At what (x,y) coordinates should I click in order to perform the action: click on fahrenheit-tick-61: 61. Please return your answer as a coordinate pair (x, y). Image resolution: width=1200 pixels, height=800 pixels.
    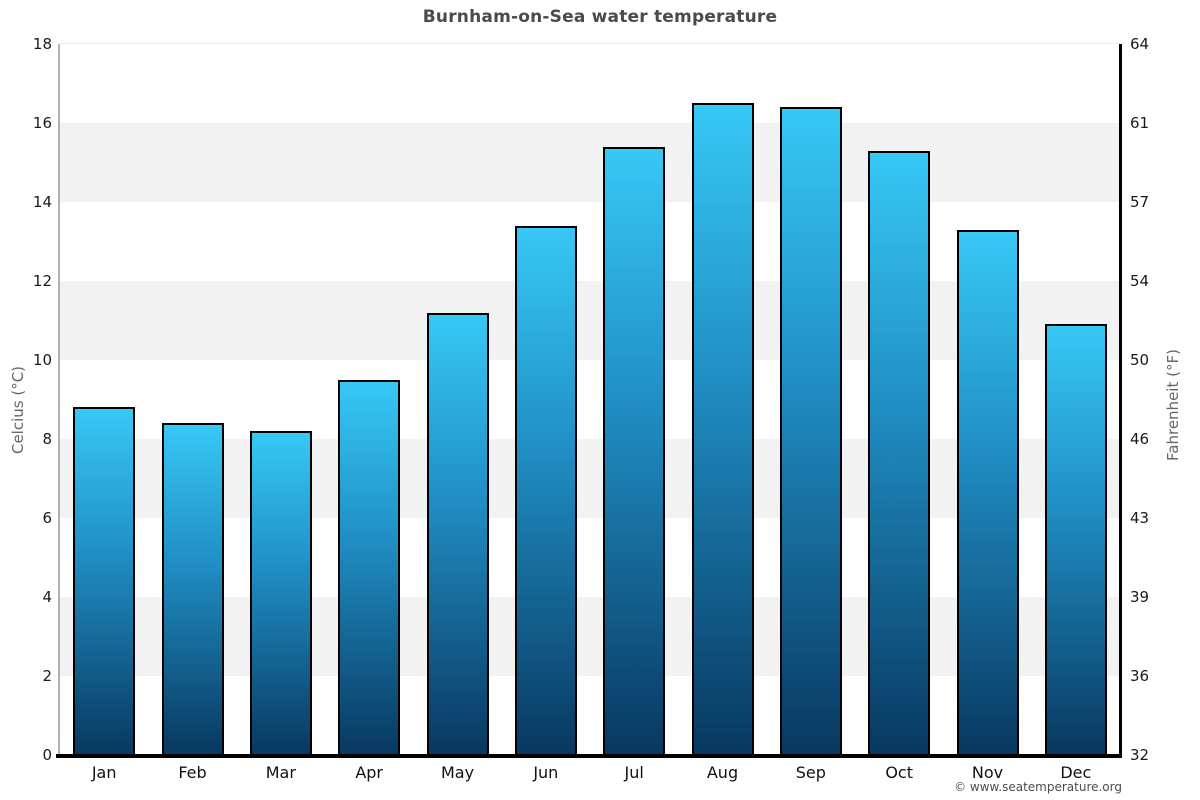
    Looking at the image, I should click on (1140, 123).